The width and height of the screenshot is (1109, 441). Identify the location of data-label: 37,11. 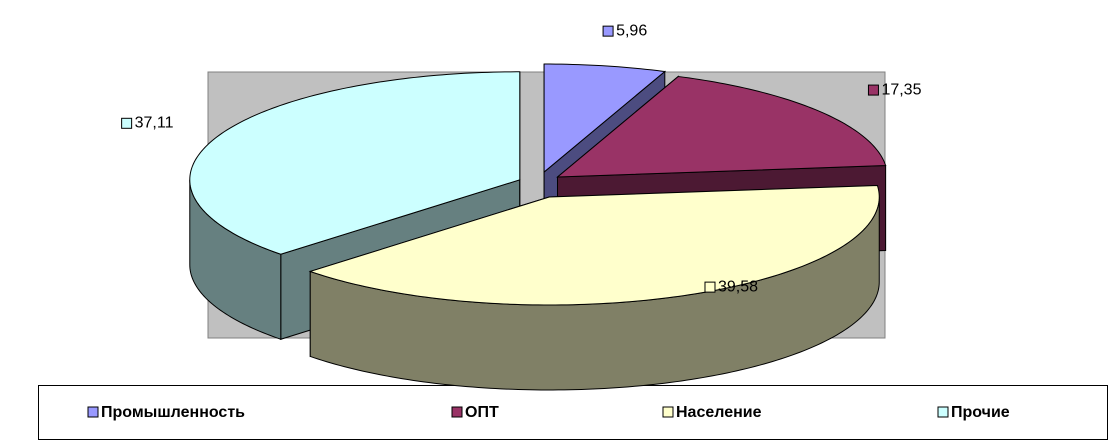
(154, 123).